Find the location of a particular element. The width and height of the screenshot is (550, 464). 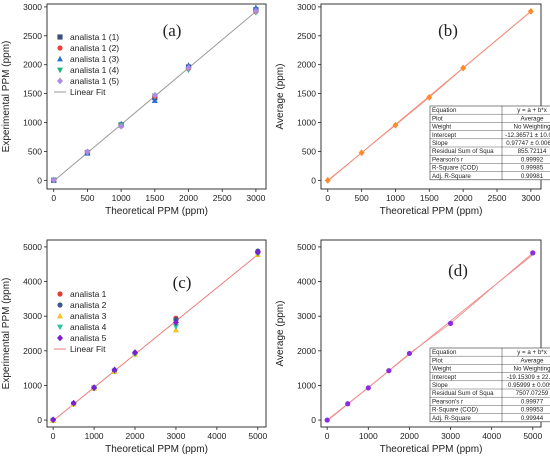

panel-label: (a) is located at coordinates (172, 30).